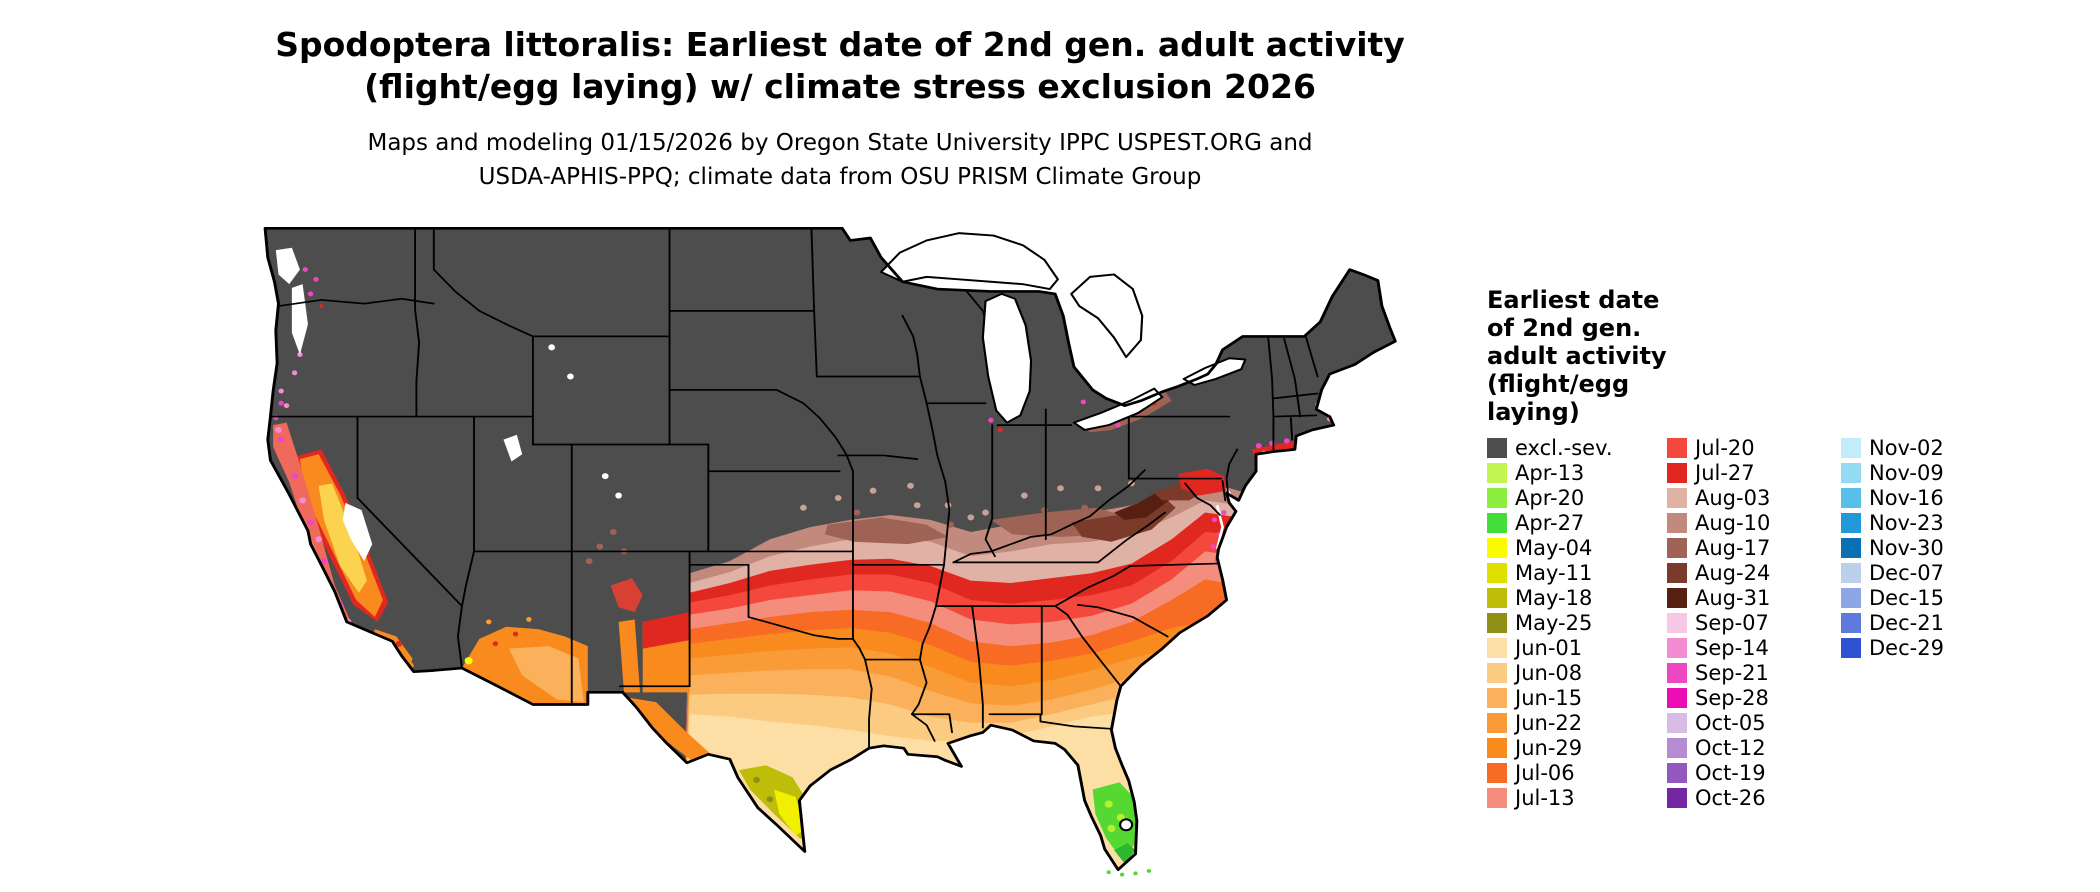 The width and height of the screenshot is (2100, 892). Describe the element at coordinates (1533, 412) in the screenshot. I see `legend-title-line: laying)` at that location.